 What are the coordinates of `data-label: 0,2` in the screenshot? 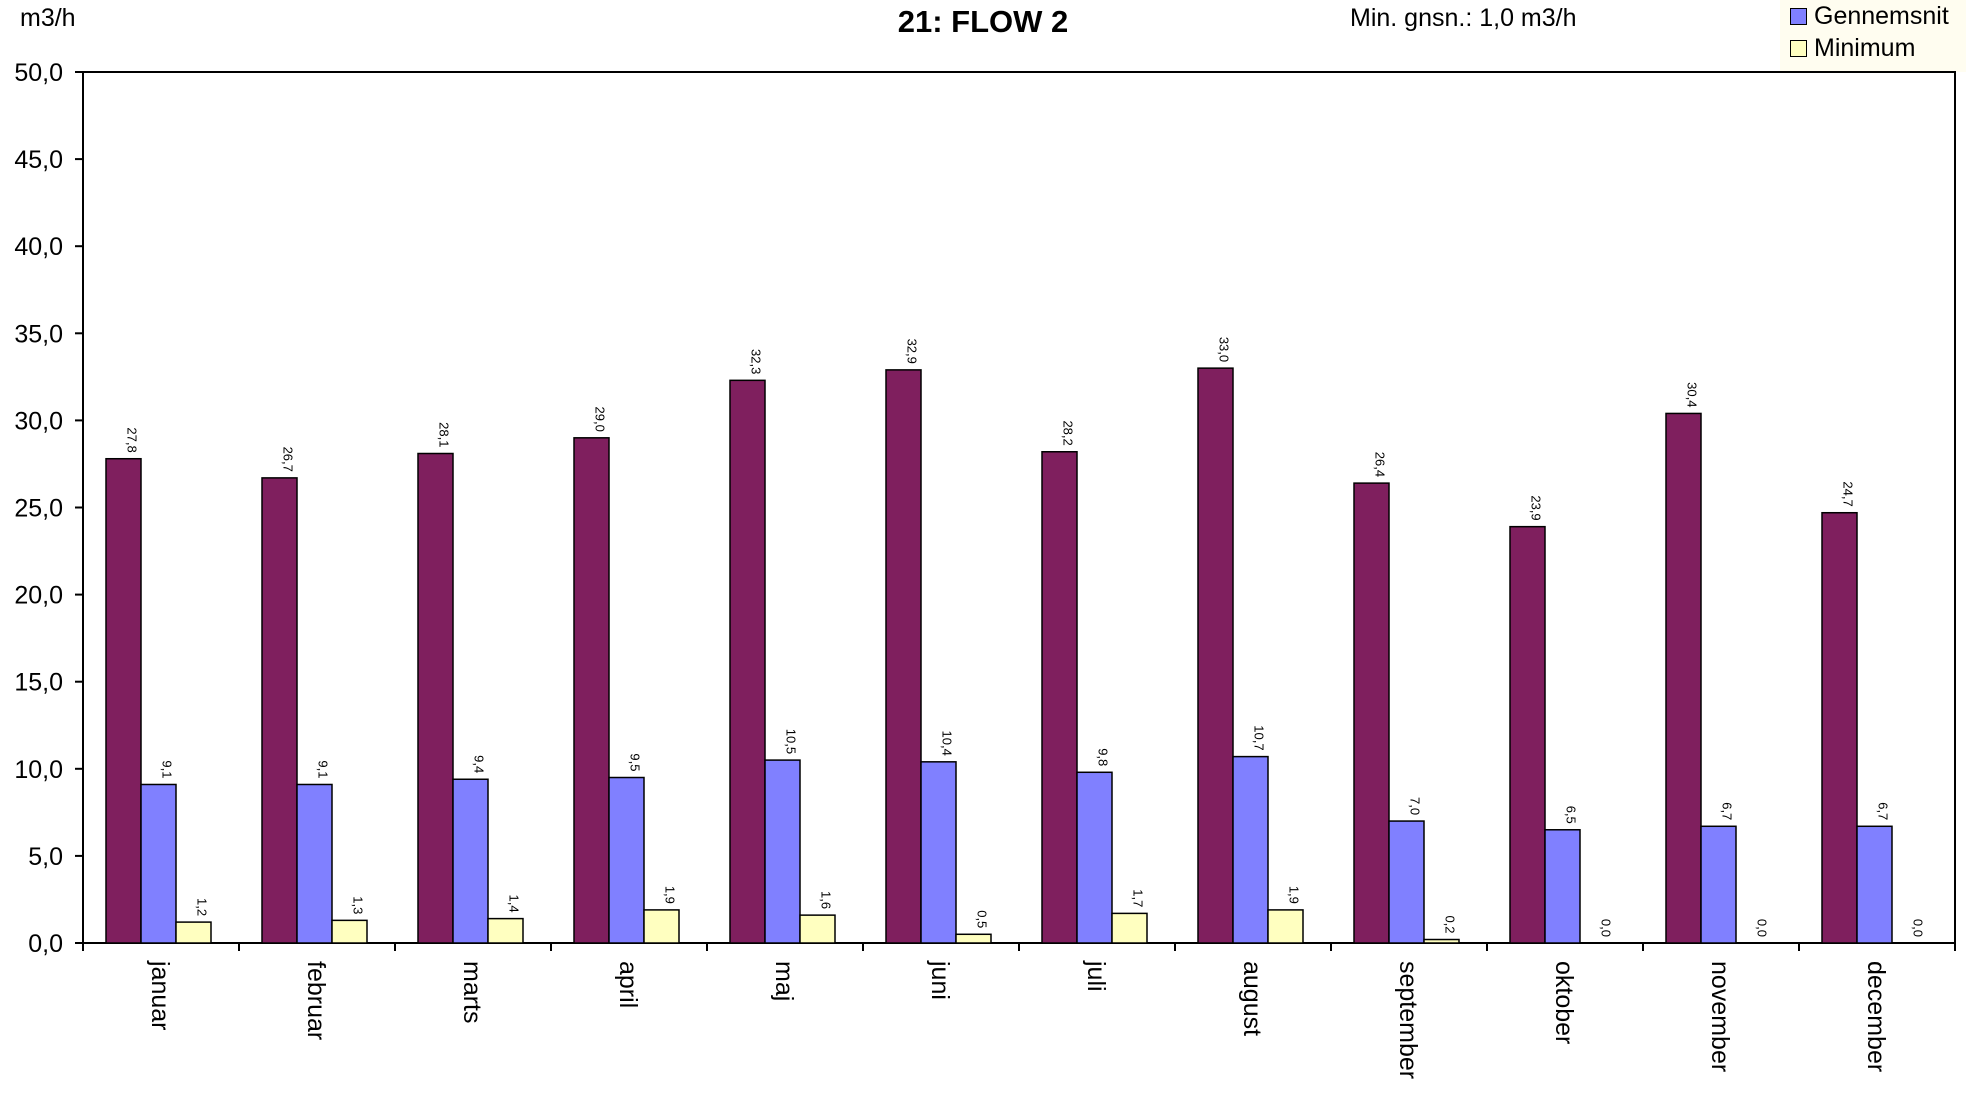 It's located at (1450, 924).